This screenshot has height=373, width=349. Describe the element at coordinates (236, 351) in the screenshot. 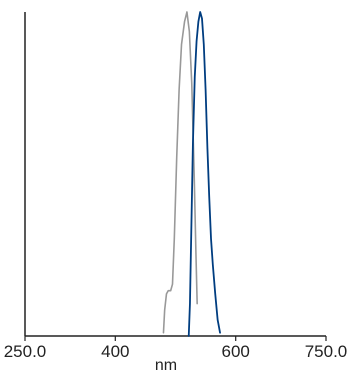

I see `x-tick-label: 600` at that location.